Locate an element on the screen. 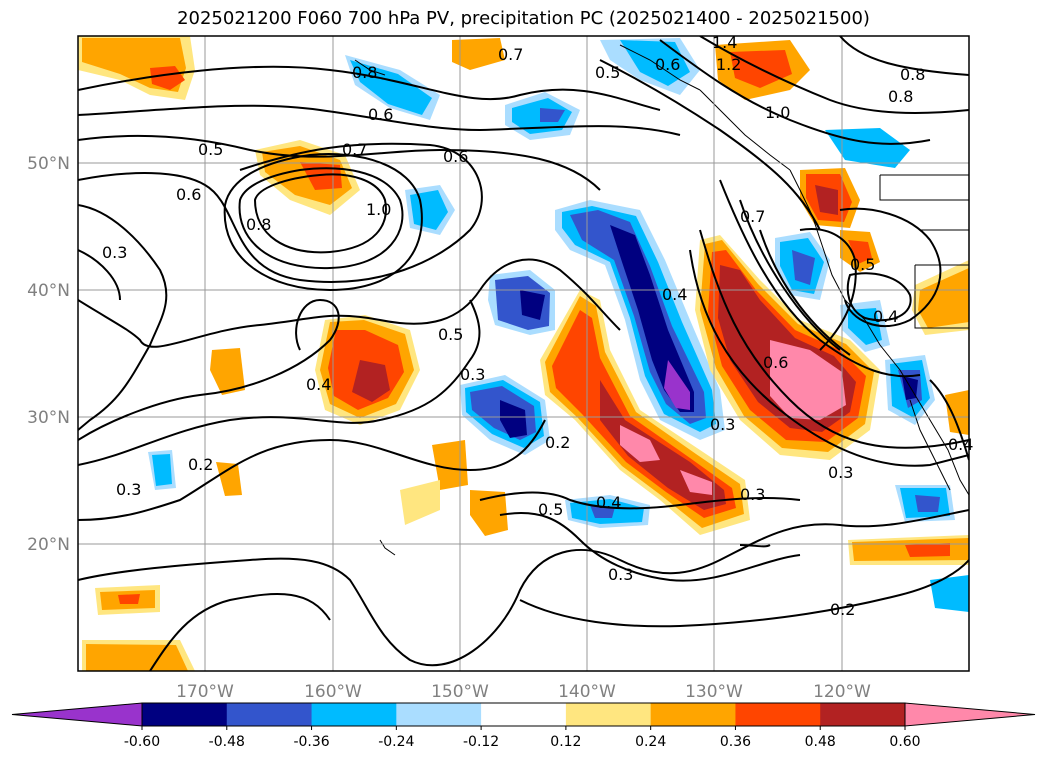 The width and height of the screenshot is (1047, 765). lon-tick-label: 140°W is located at coordinates (587, 692).